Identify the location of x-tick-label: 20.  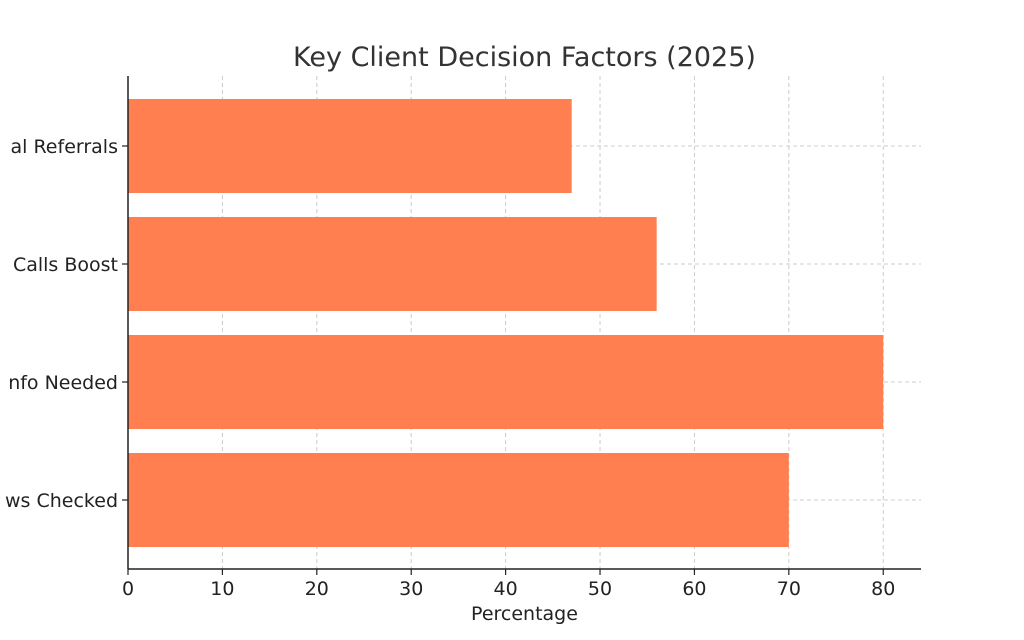
(317, 589).